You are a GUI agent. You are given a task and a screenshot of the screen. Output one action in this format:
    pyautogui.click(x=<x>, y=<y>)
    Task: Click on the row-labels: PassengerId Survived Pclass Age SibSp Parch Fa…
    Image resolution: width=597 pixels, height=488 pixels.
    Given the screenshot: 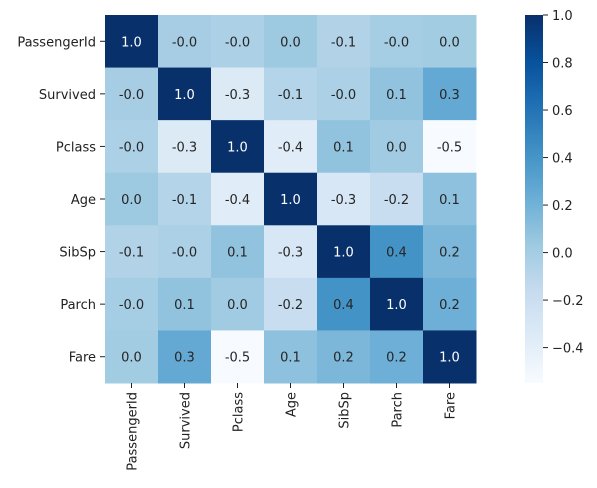 What is the action you would take?
    pyautogui.click(x=61, y=200)
    